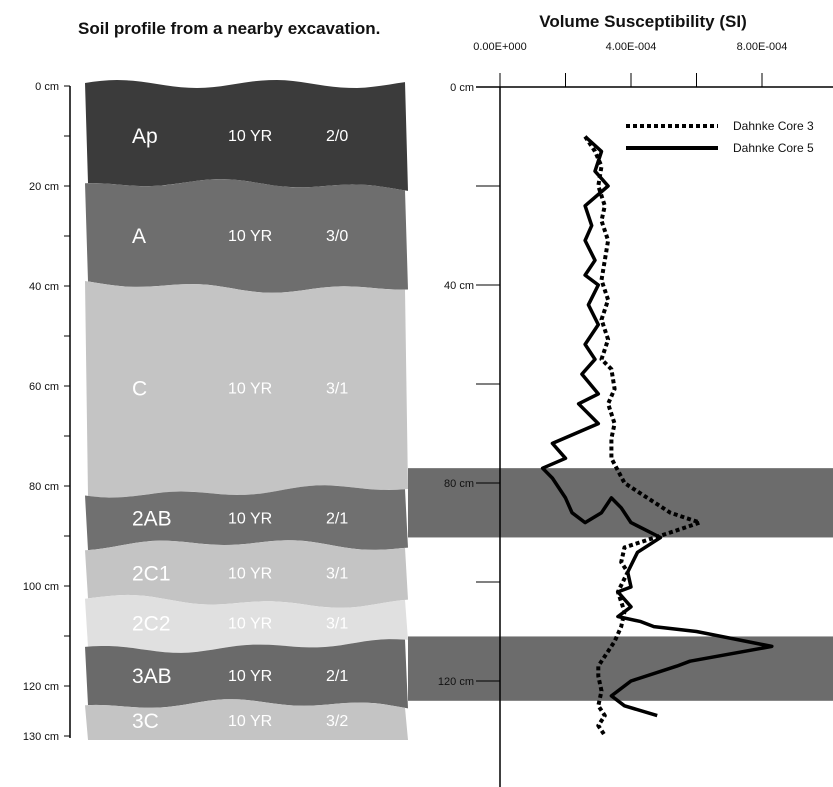  What do you see at coordinates (151, 624) in the screenshot?
I see `horizon-label-2C2: 2C2` at bounding box center [151, 624].